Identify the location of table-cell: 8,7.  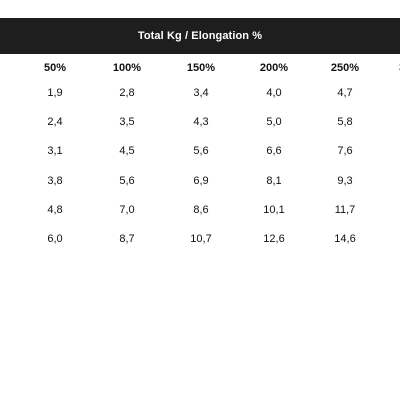
(127, 239).